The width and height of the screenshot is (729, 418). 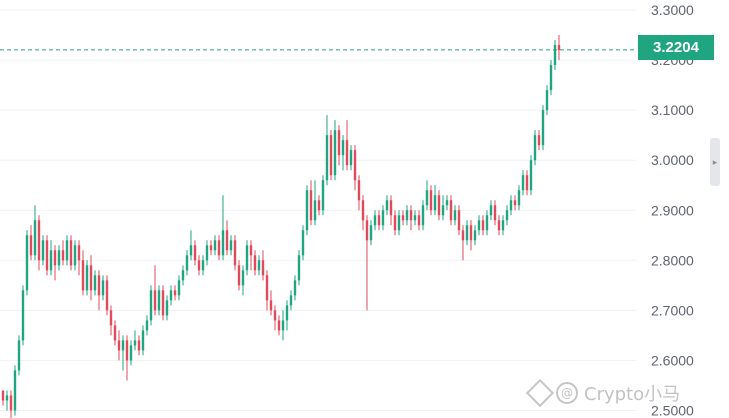 What do you see at coordinates (715, 162) in the screenshot?
I see `side-panel-toggle: ▸` at bounding box center [715, 162].